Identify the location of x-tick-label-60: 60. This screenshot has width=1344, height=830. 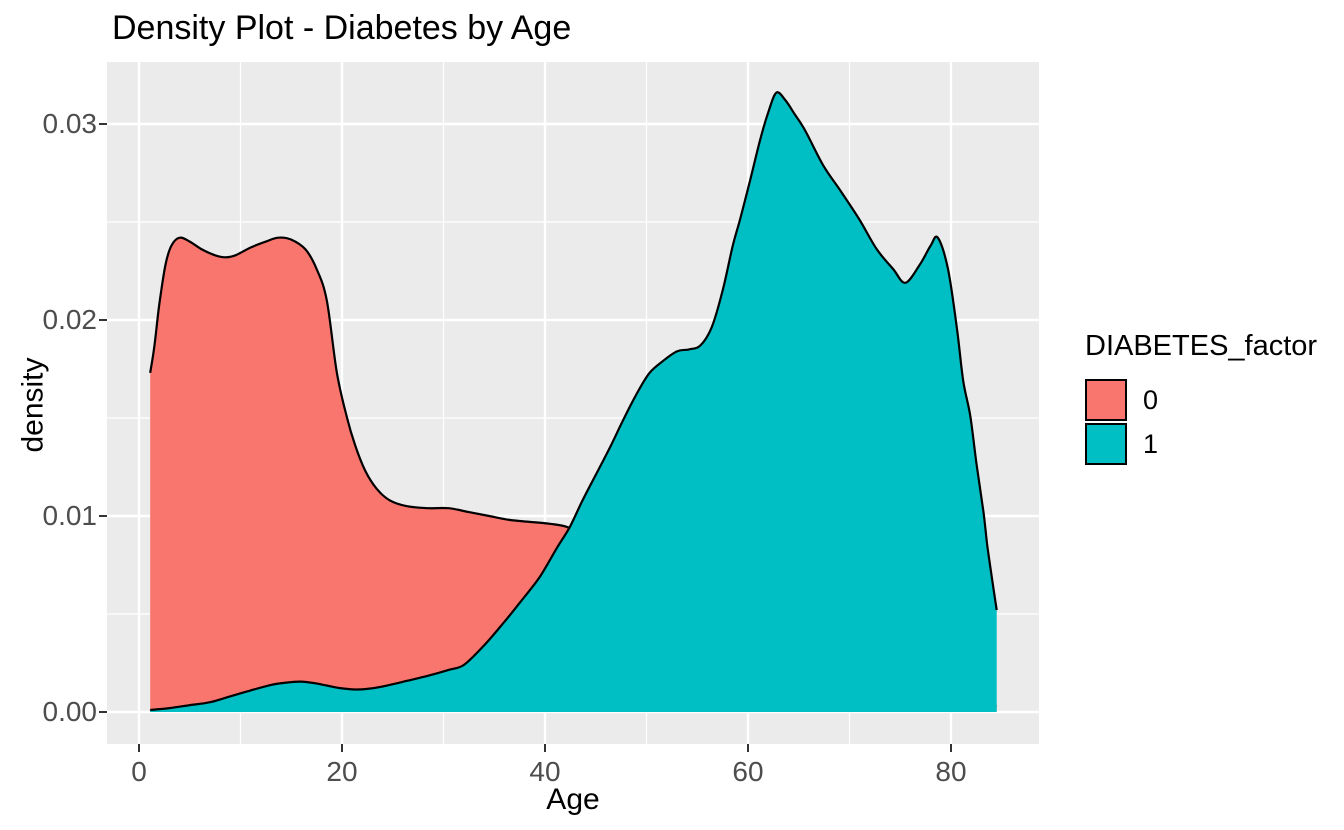
(748, 771).